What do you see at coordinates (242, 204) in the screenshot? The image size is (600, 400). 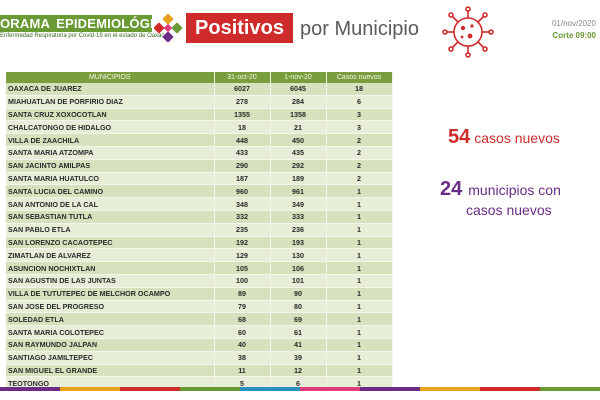 I see `cell-oct31: 348` at bounding box center [242, 204].